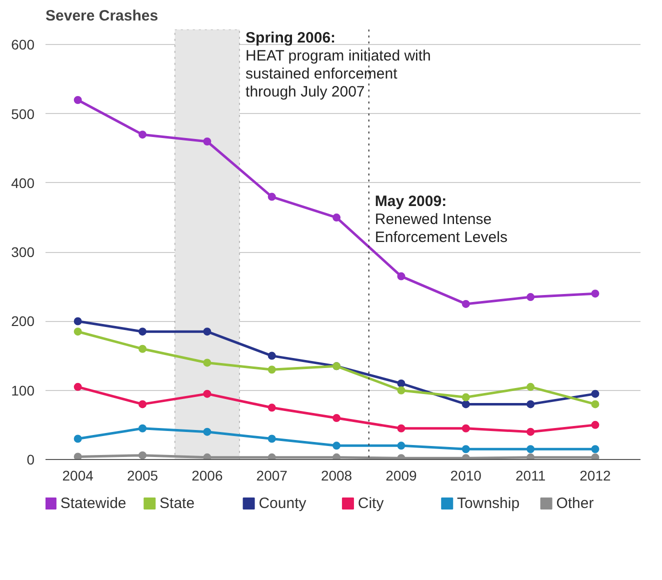  What do you see at coordinates (142, 476) in the screenshot?
I see `x-tick-label: 2005` at bounding box center [142, 476].